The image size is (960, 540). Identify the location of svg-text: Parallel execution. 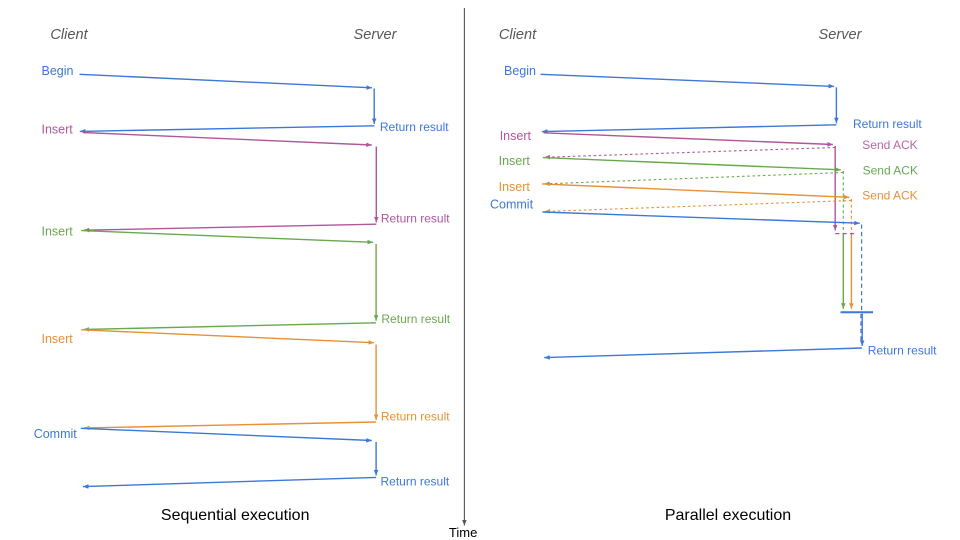
(728, 515).